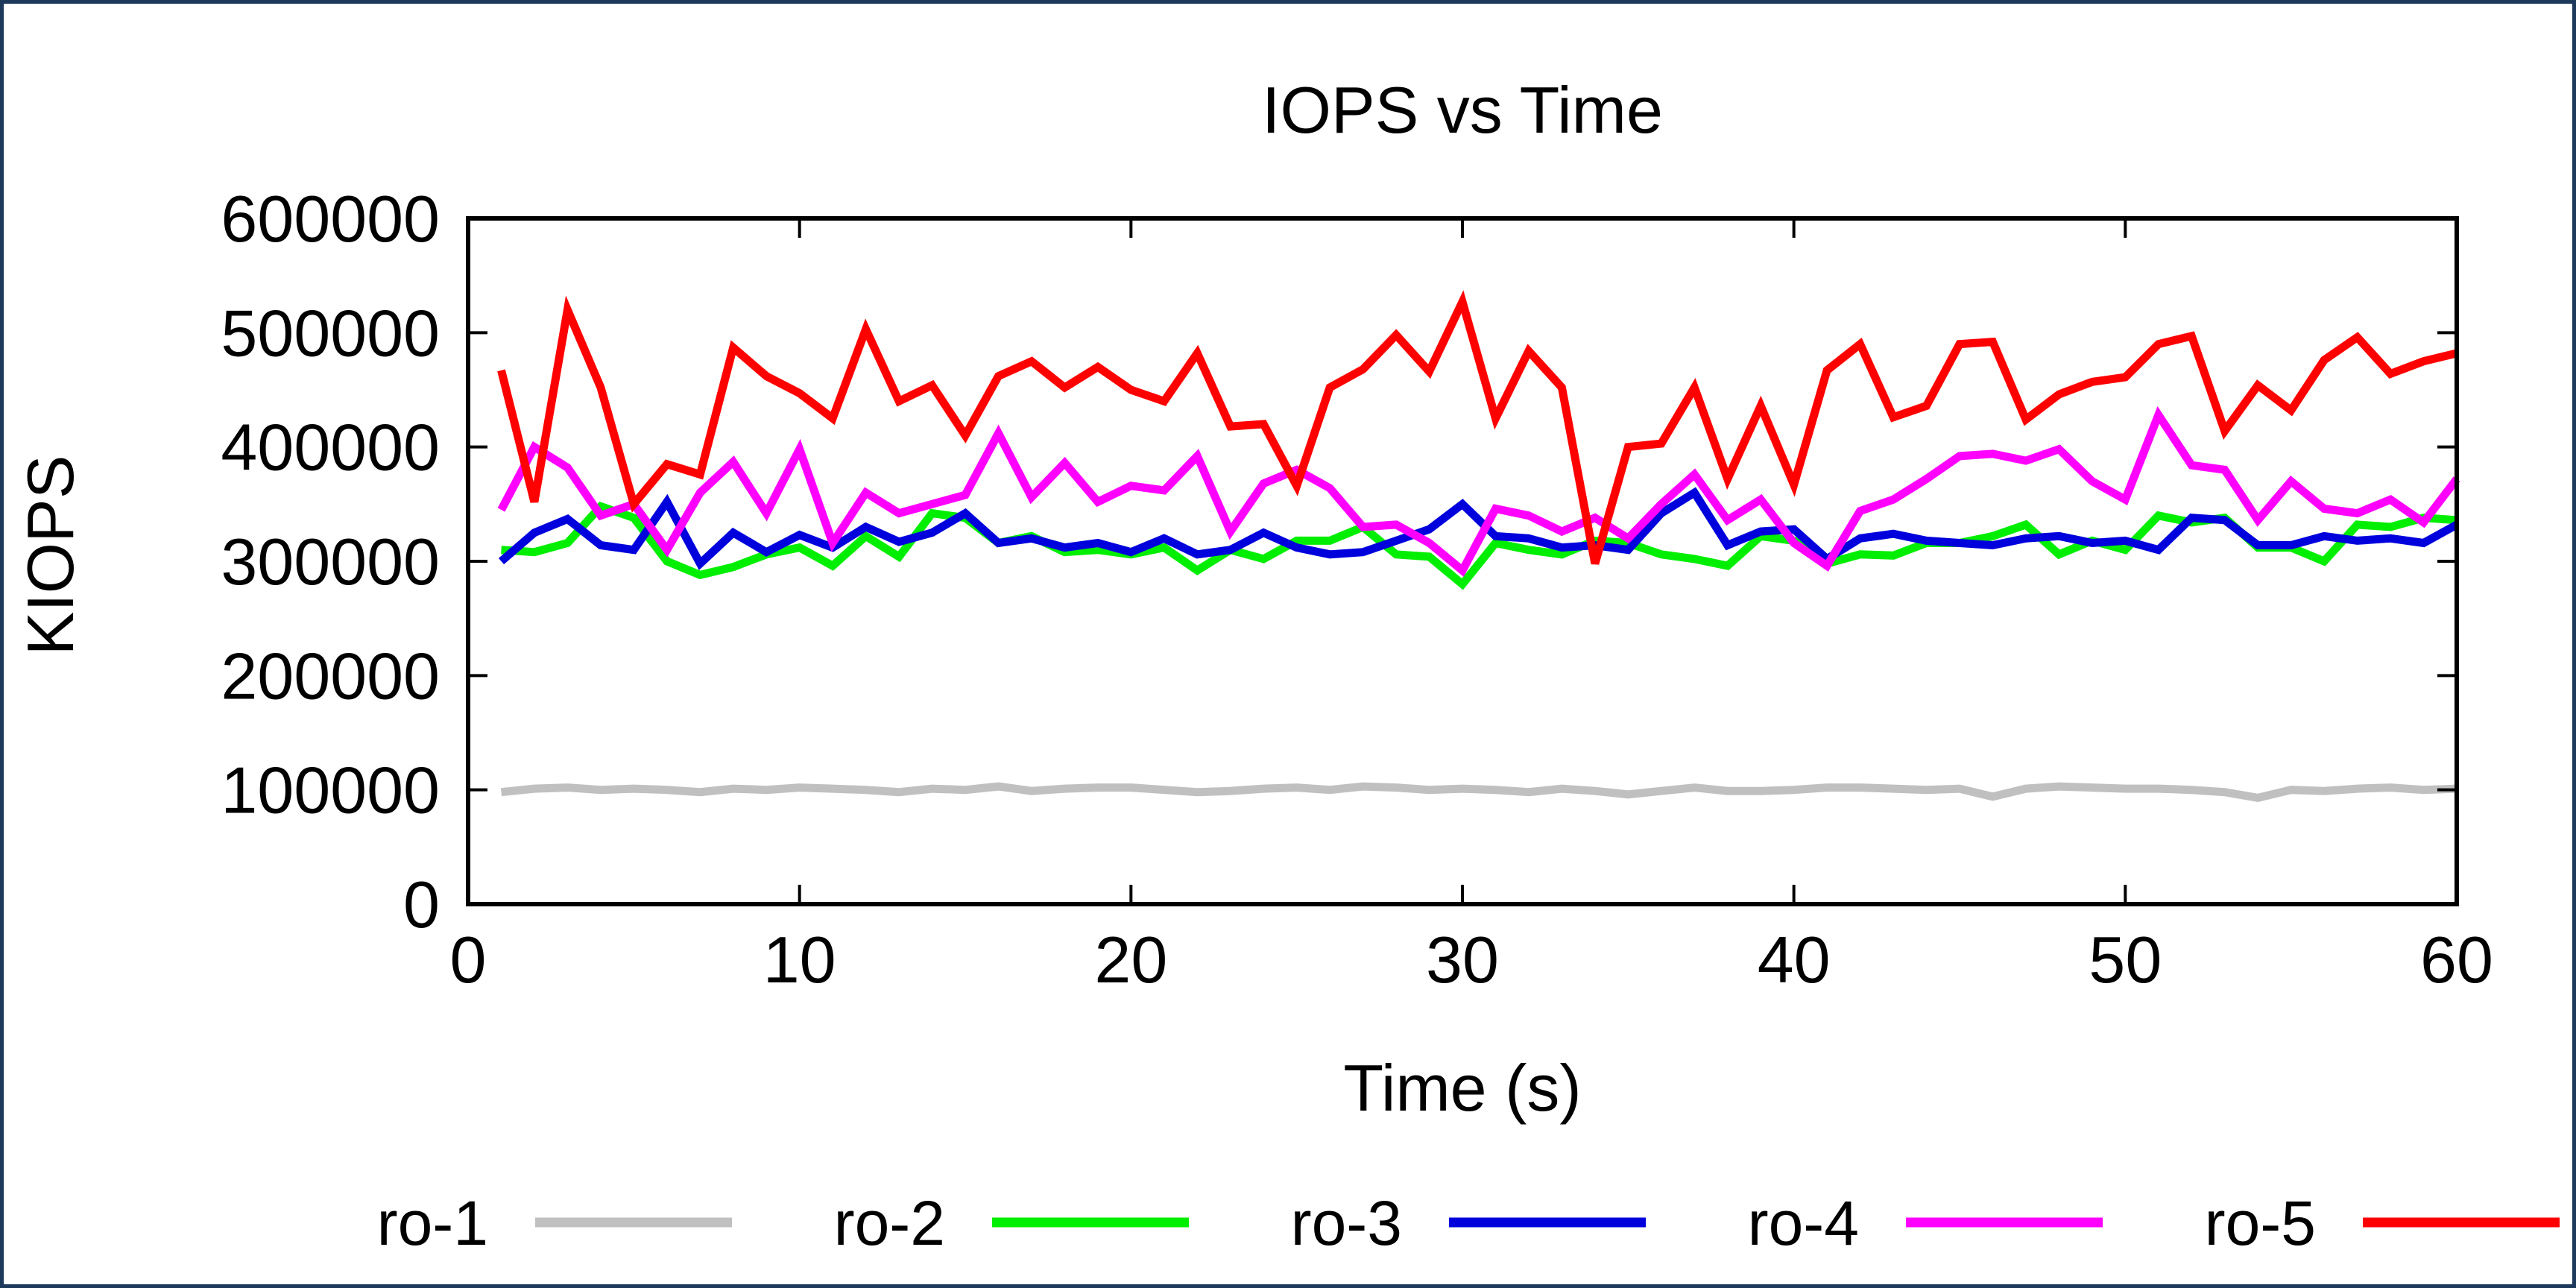  I want to click on y-tick-label: 400000, so click(330, 447).